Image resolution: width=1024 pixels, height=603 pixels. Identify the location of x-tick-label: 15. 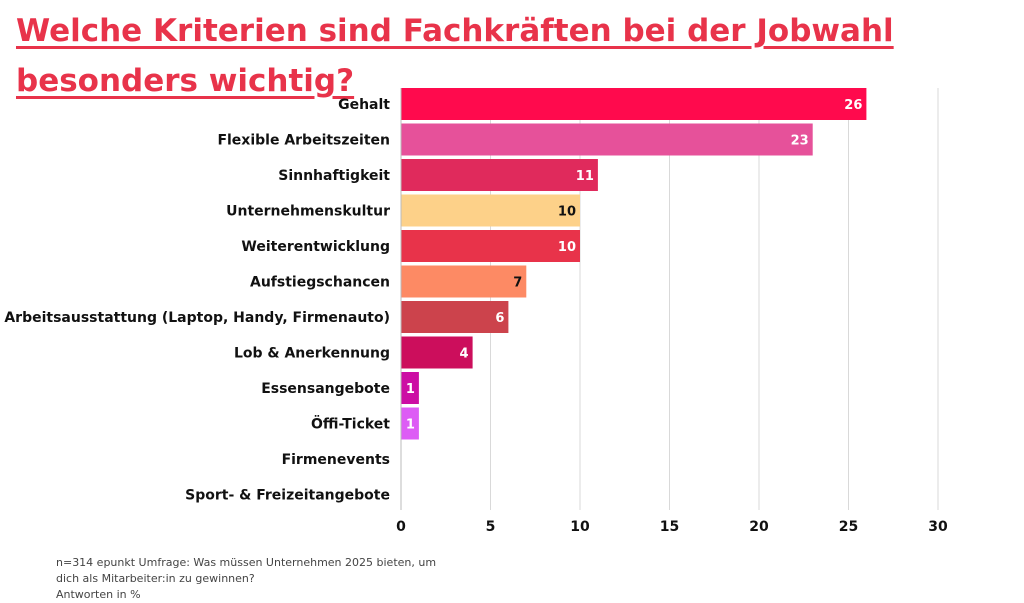
(669, 527).